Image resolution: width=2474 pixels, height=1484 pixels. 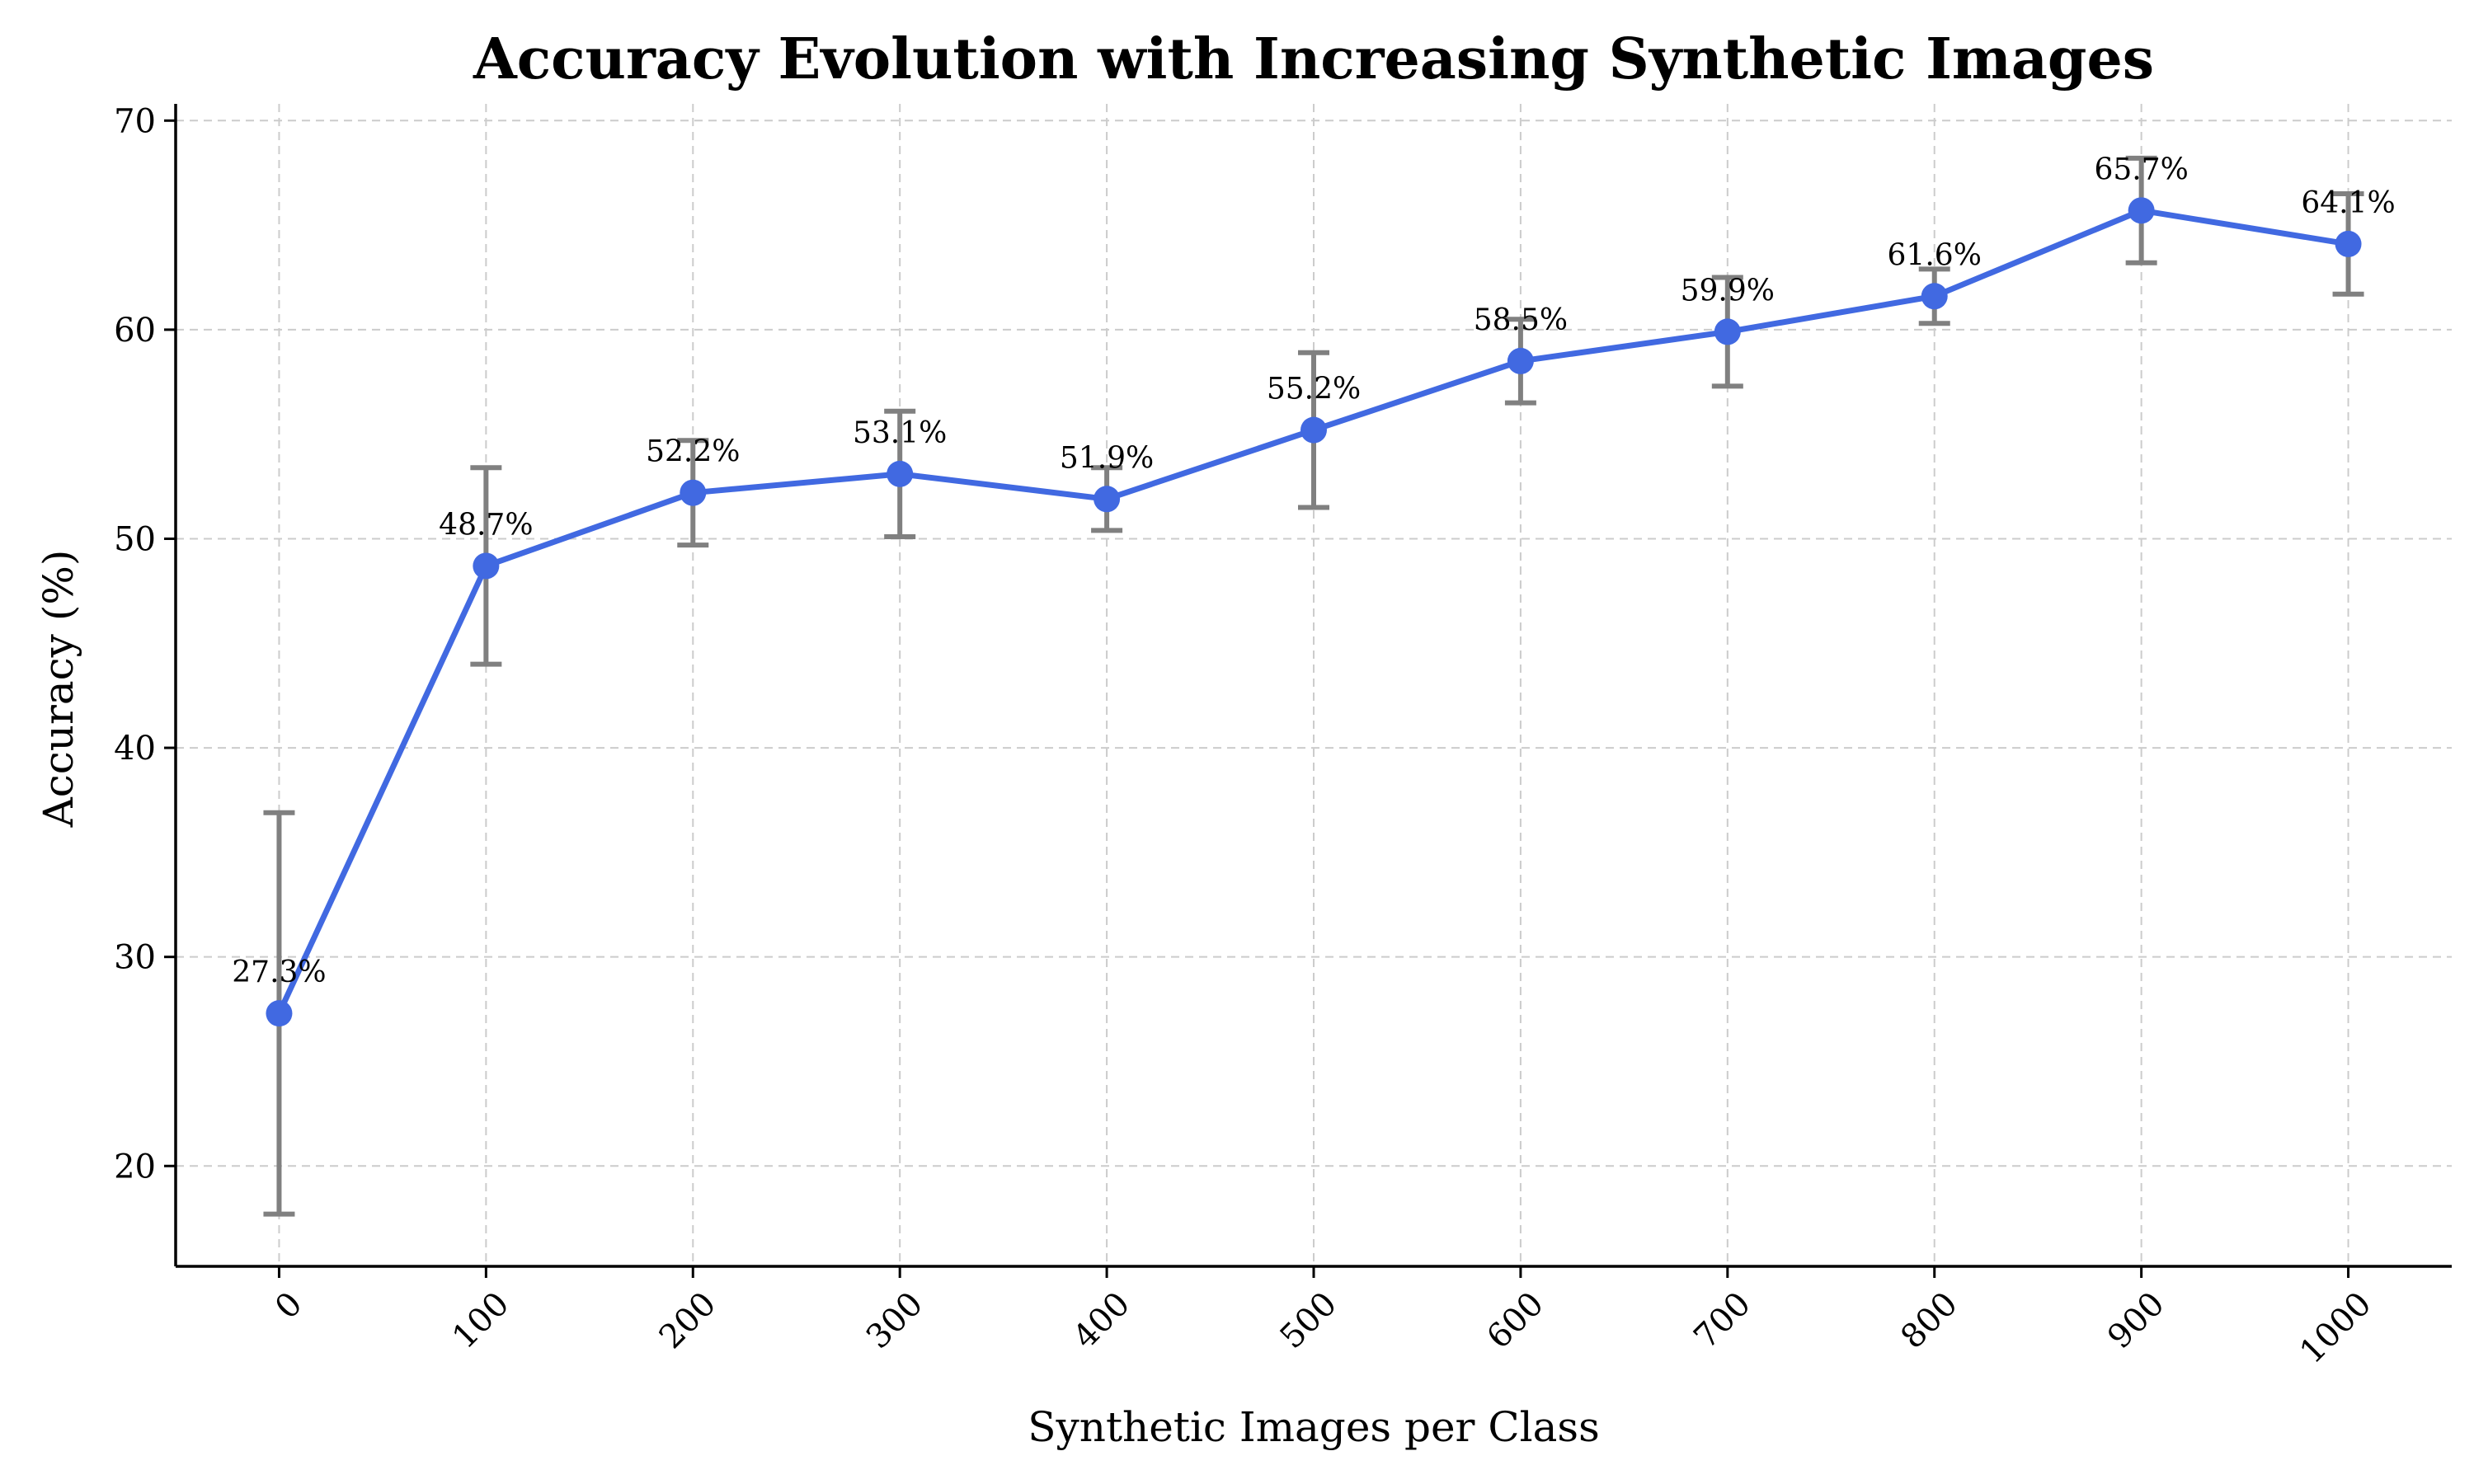 What do you see at coordinates (693, 452) in the screenshot?
I see `data-label: 52.2%` at bounding box center [693, 452].